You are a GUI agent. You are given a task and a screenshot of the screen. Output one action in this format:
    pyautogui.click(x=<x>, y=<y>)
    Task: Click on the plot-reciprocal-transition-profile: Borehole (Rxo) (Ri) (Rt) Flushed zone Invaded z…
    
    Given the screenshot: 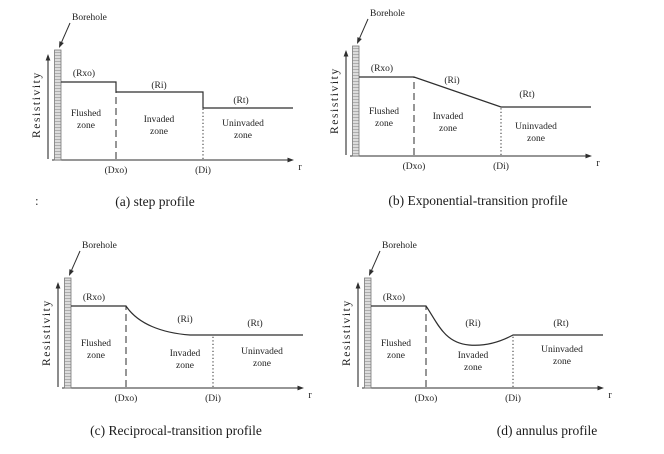 What is the action you would take?
    pyautogui.click(x=176, y=322)
    